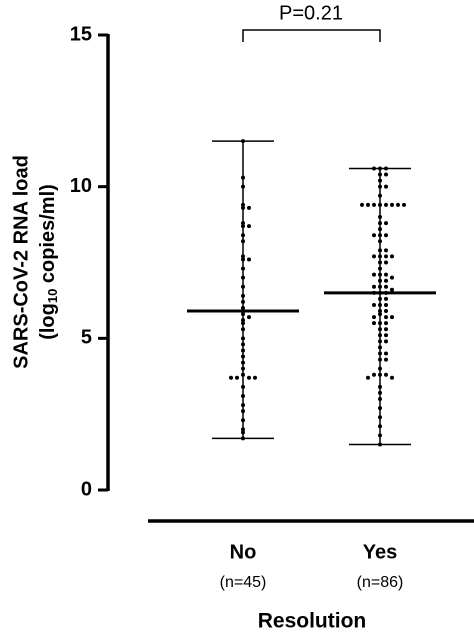 This screenshot has width=474, height=636. Describe the element at coordinates (81, 186) in the screenshot. I see `y-tick-label: 10` at that location.